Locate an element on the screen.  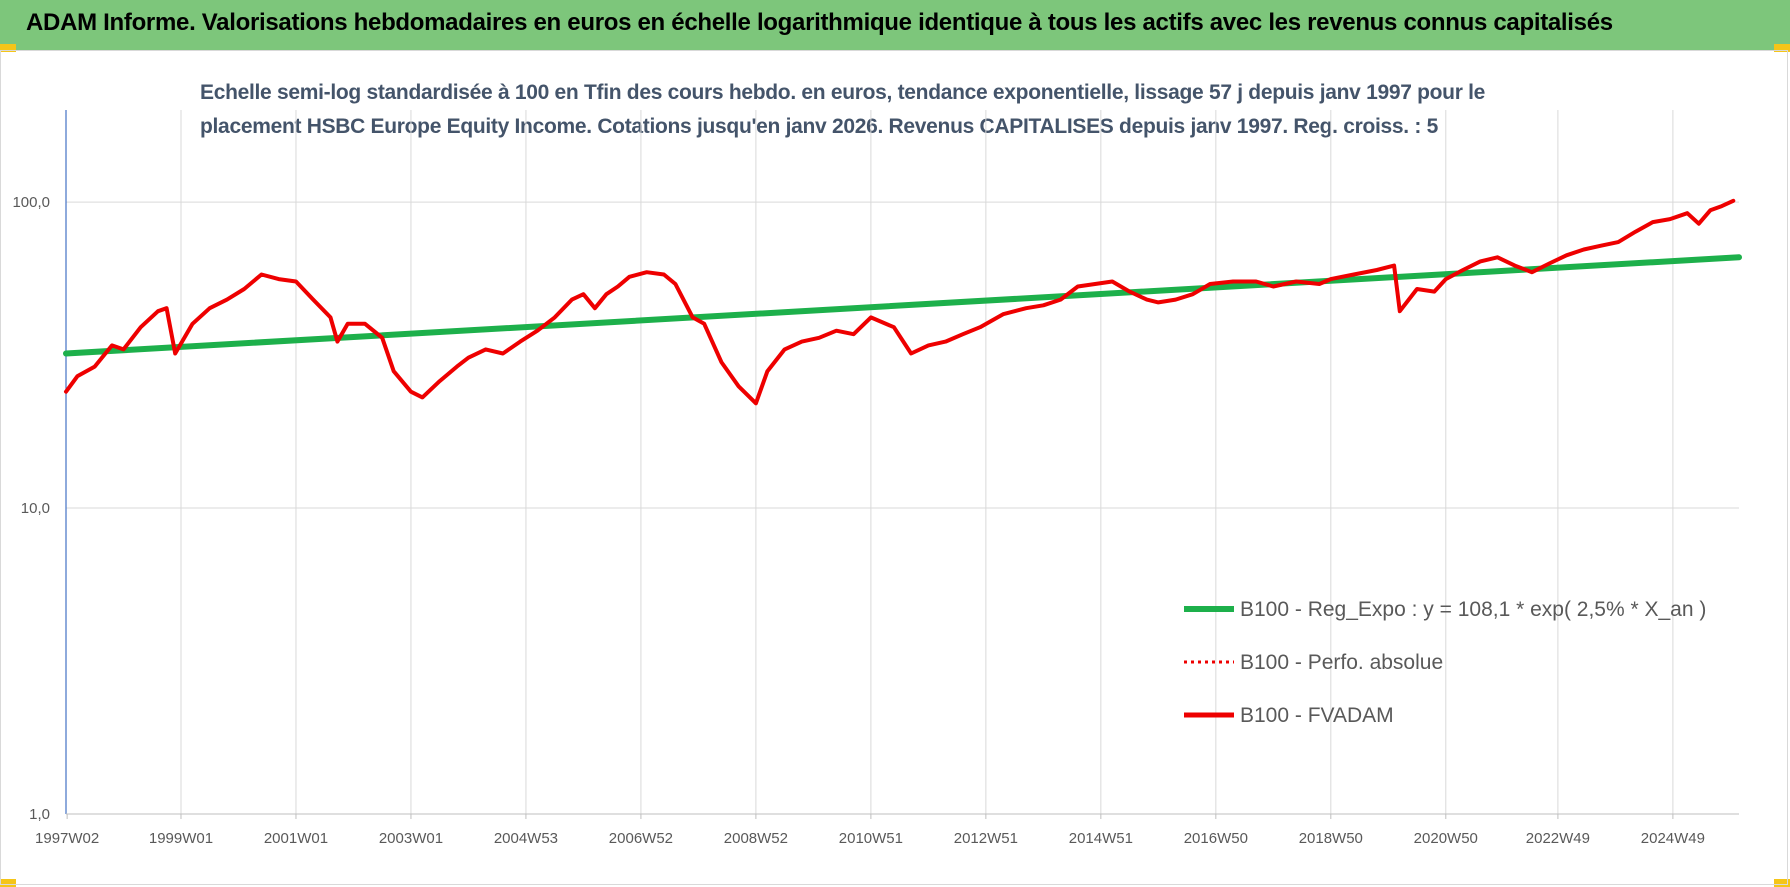
x-tick-label: 2003W01 is located at coordinates (411, 838).